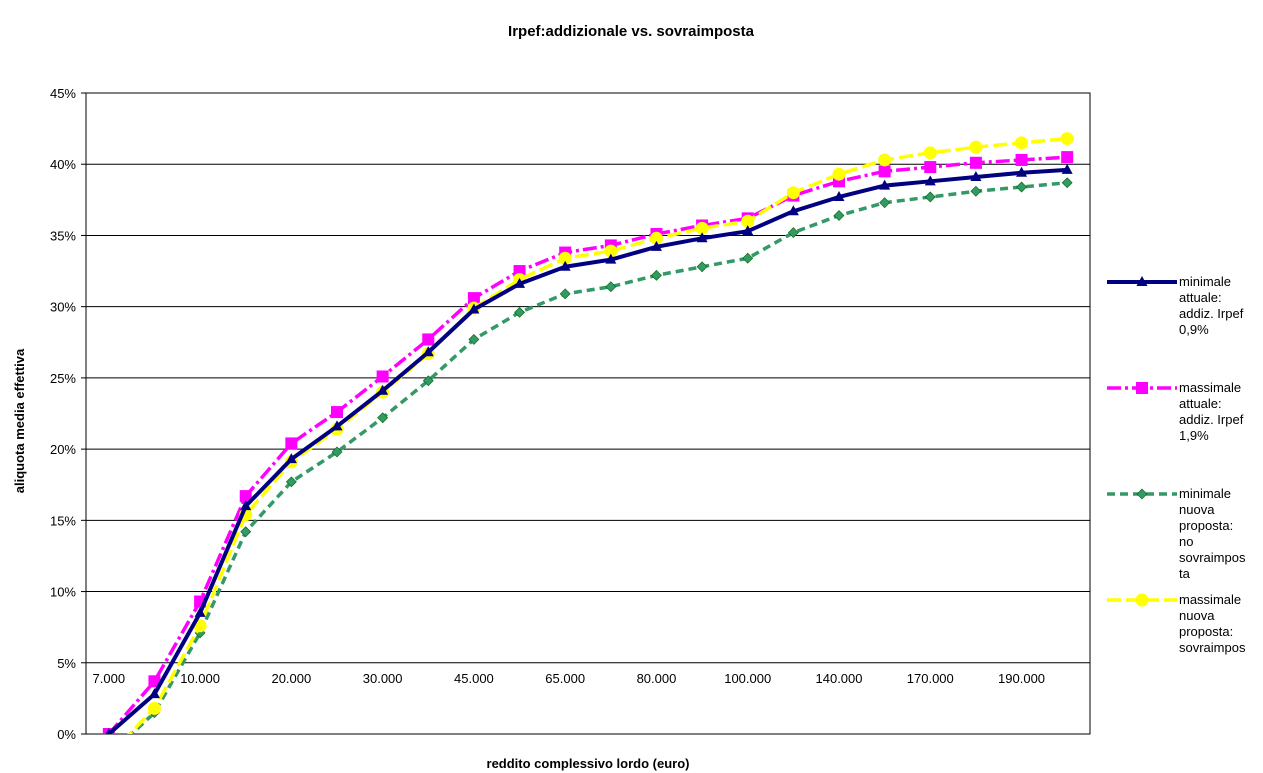  Describe the element at coordinates (747, 678) in the screenshot. I see `x-tick-label: 100.000` at that location.